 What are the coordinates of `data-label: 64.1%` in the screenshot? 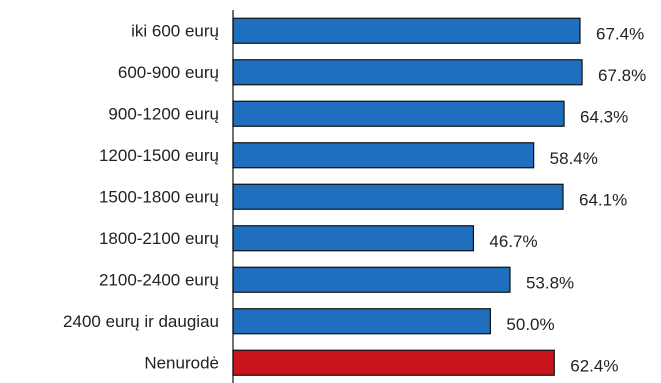 It's located at (603, 199).